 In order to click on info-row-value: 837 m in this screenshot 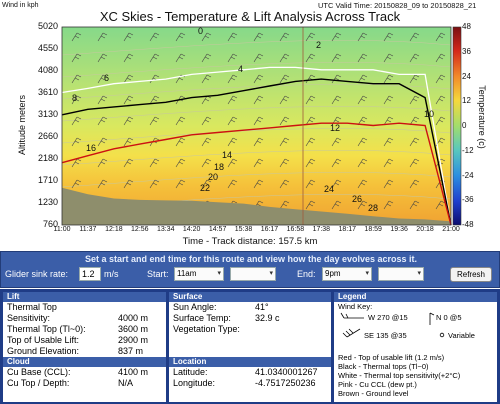, I will do `click(131, 351)`.